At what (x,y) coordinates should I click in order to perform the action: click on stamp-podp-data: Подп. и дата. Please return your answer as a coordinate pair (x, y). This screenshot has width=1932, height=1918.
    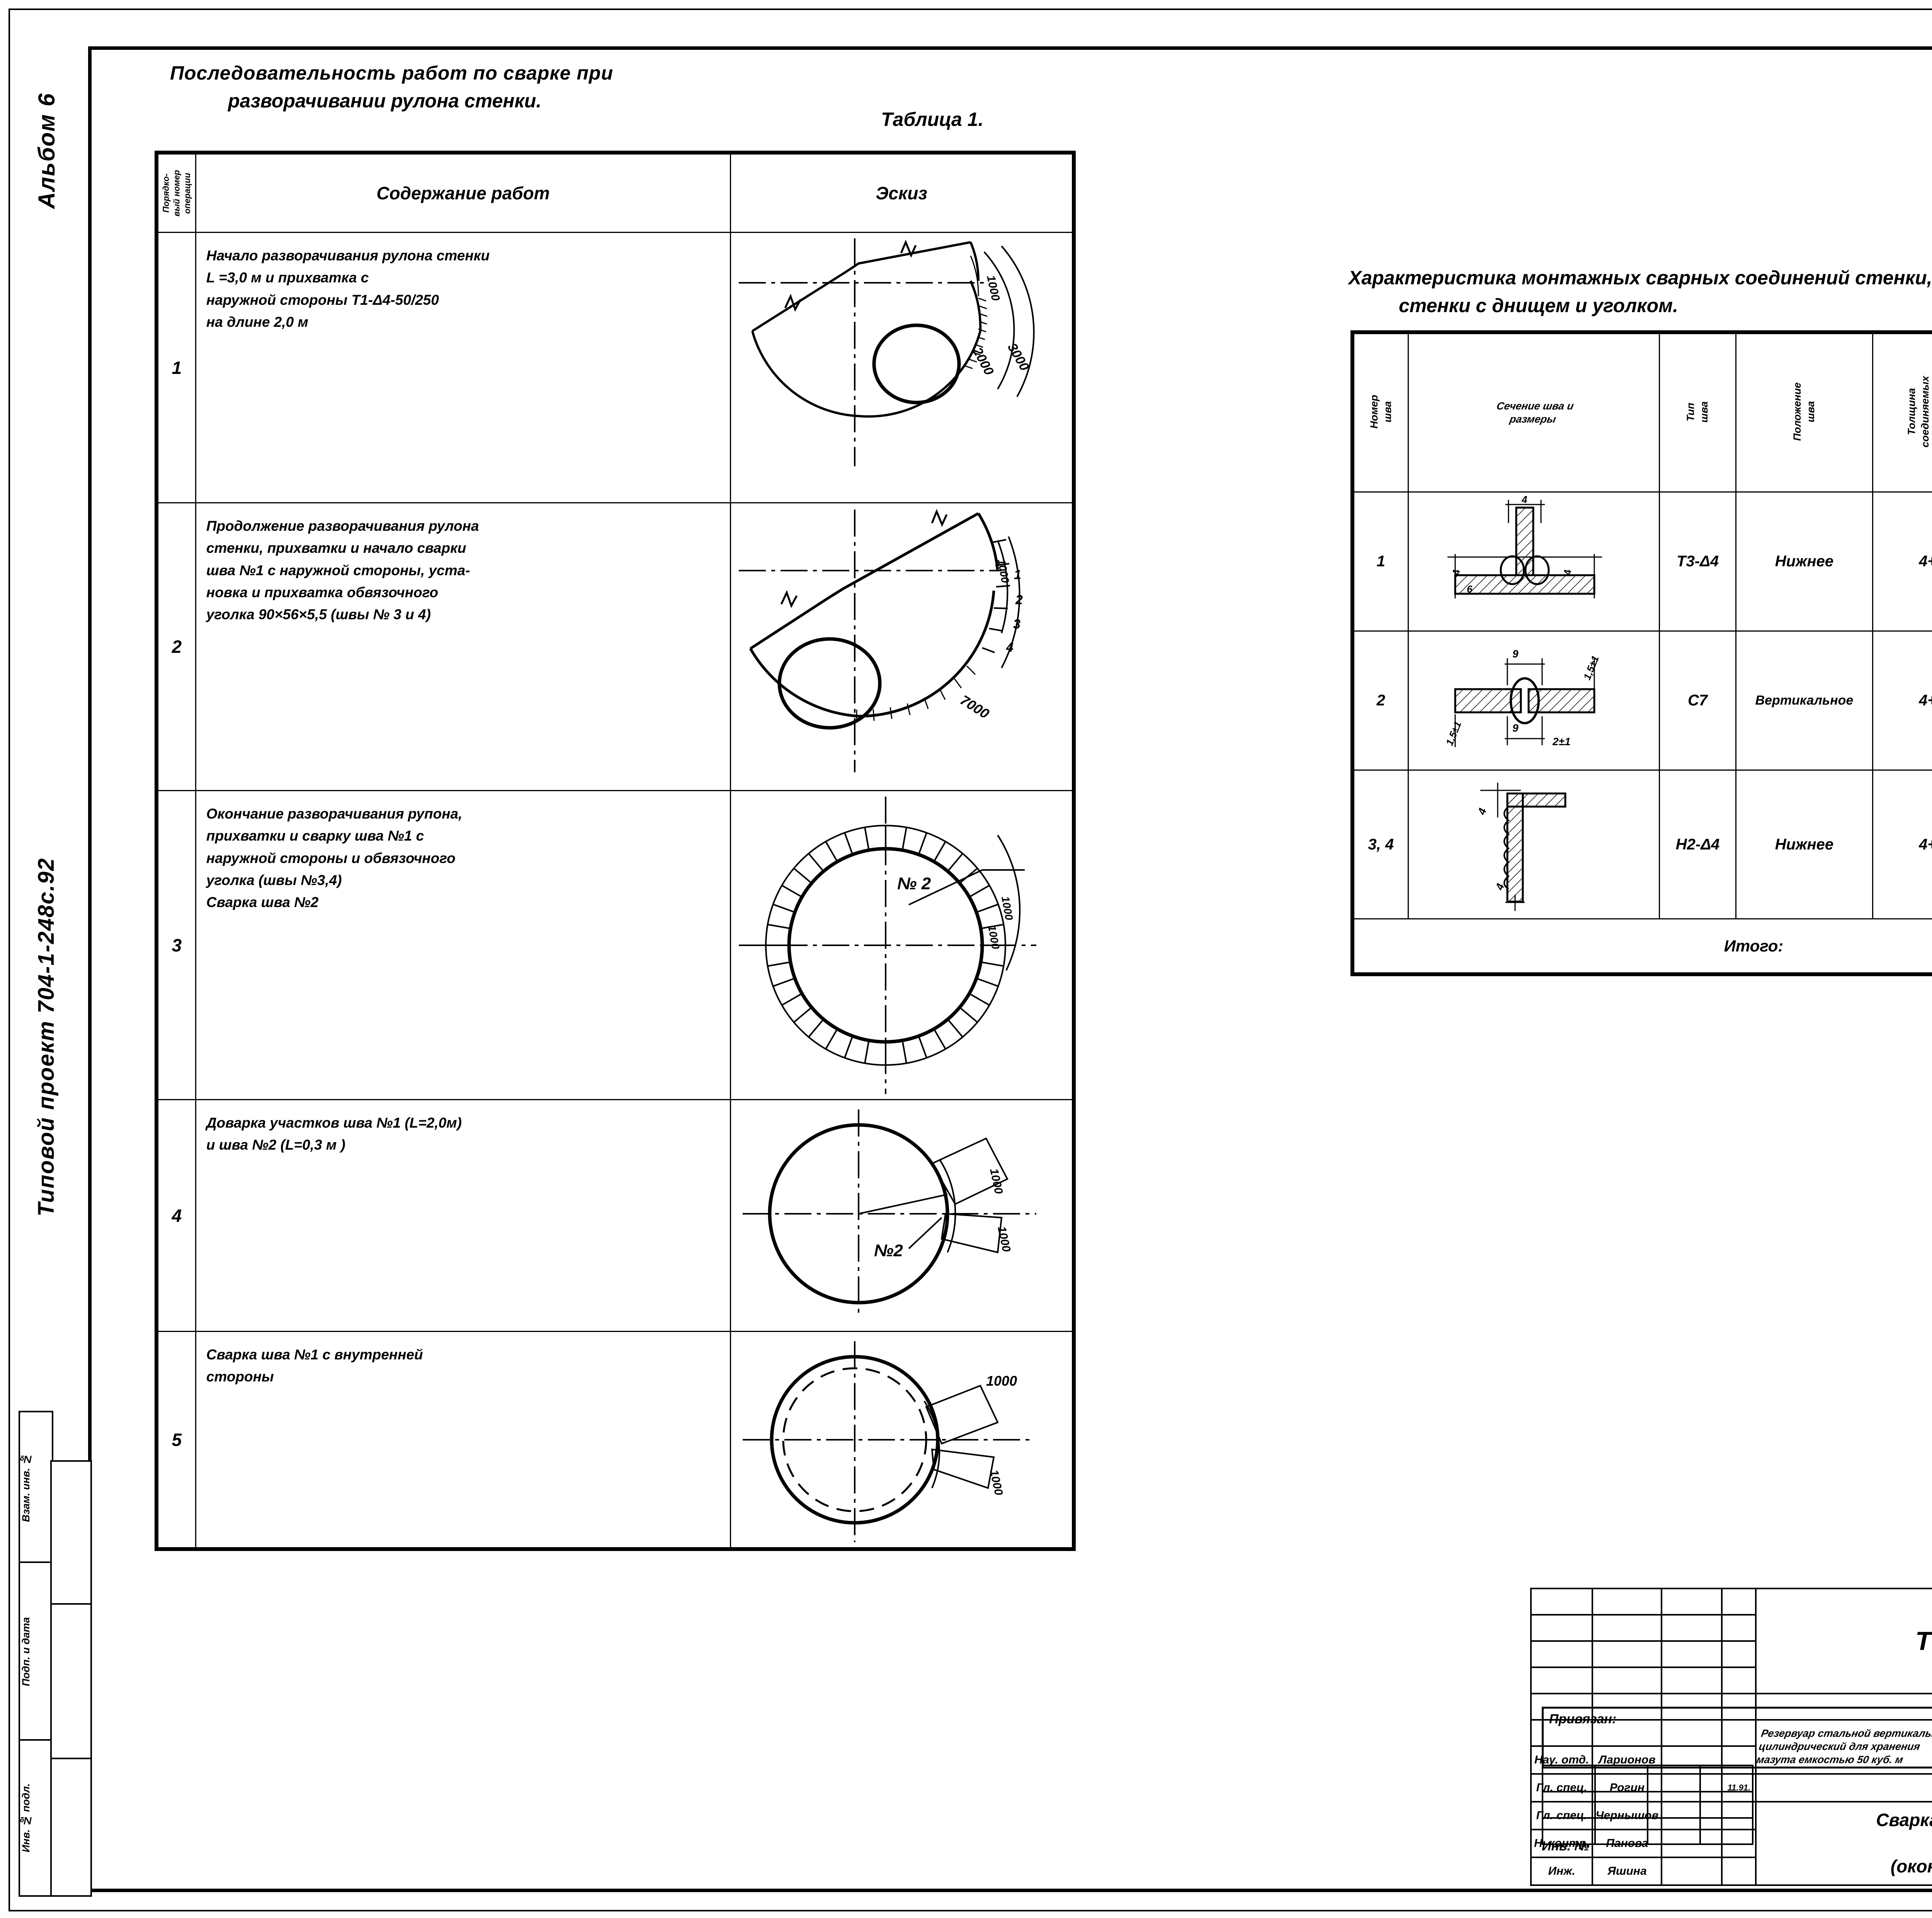
    Looking at the image, I should click on (36, 1651).